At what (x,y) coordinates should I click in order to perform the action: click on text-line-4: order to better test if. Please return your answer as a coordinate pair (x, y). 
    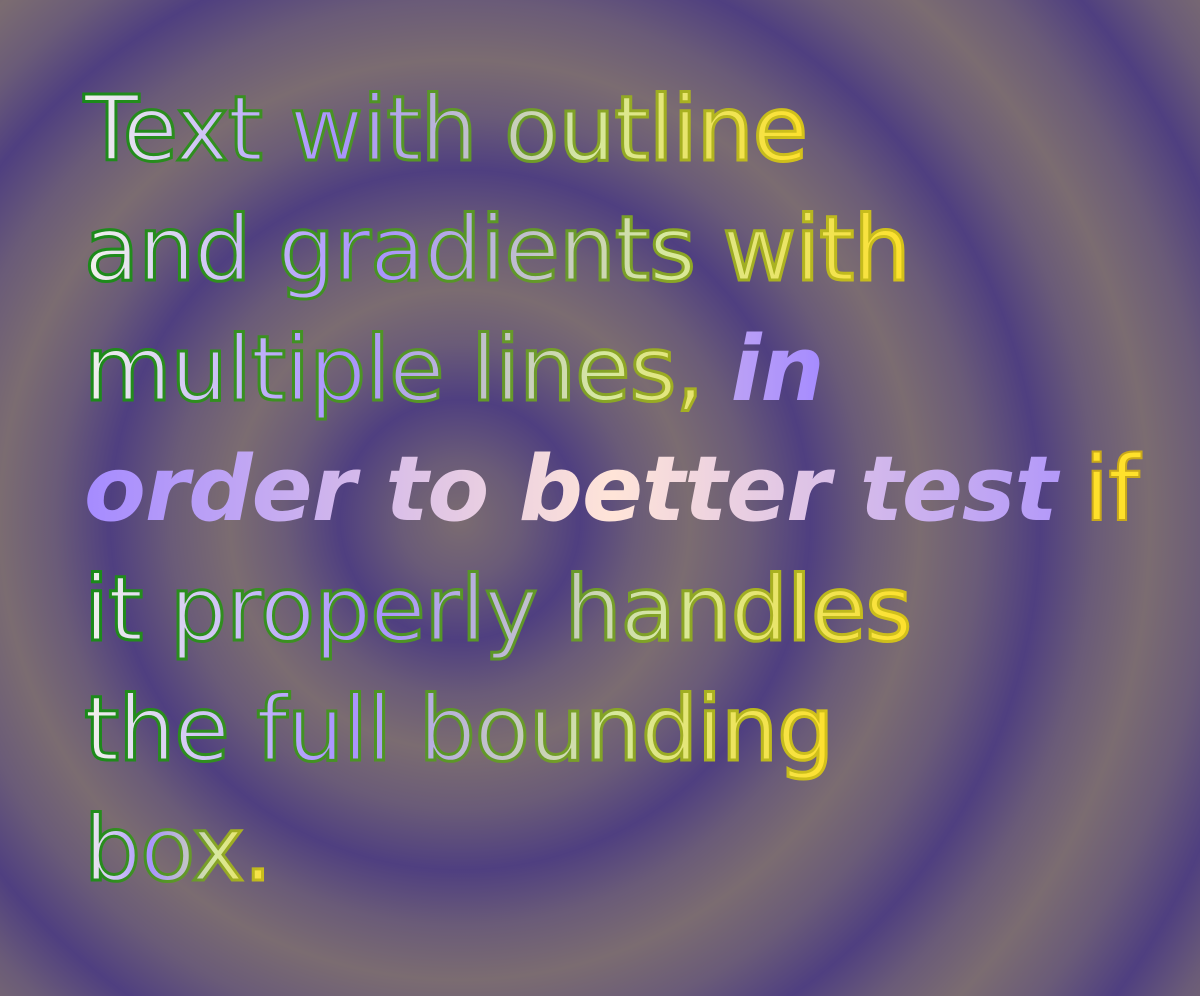
    Looking at the image, I should click on (613, 489).